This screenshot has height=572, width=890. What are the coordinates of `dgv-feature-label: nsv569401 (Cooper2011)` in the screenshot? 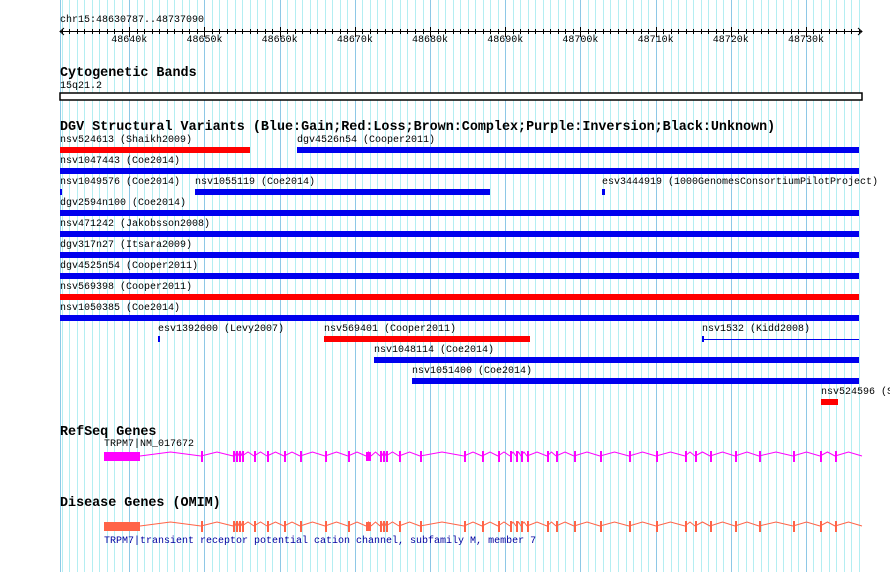 It's located at (390, 329).